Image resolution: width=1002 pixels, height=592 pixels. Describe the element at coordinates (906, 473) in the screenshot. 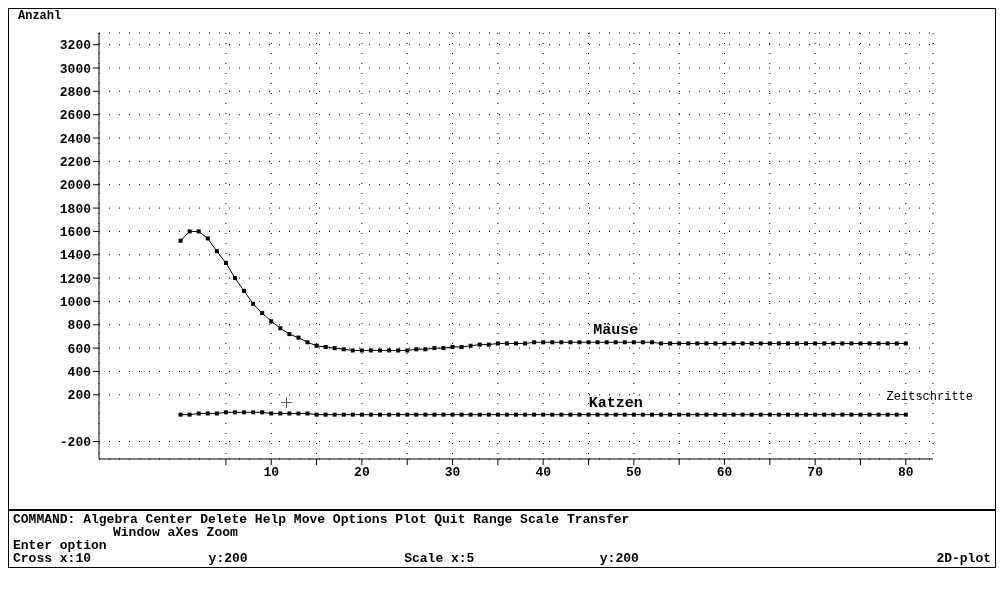

I see `x-tick-label: 80` at that location.